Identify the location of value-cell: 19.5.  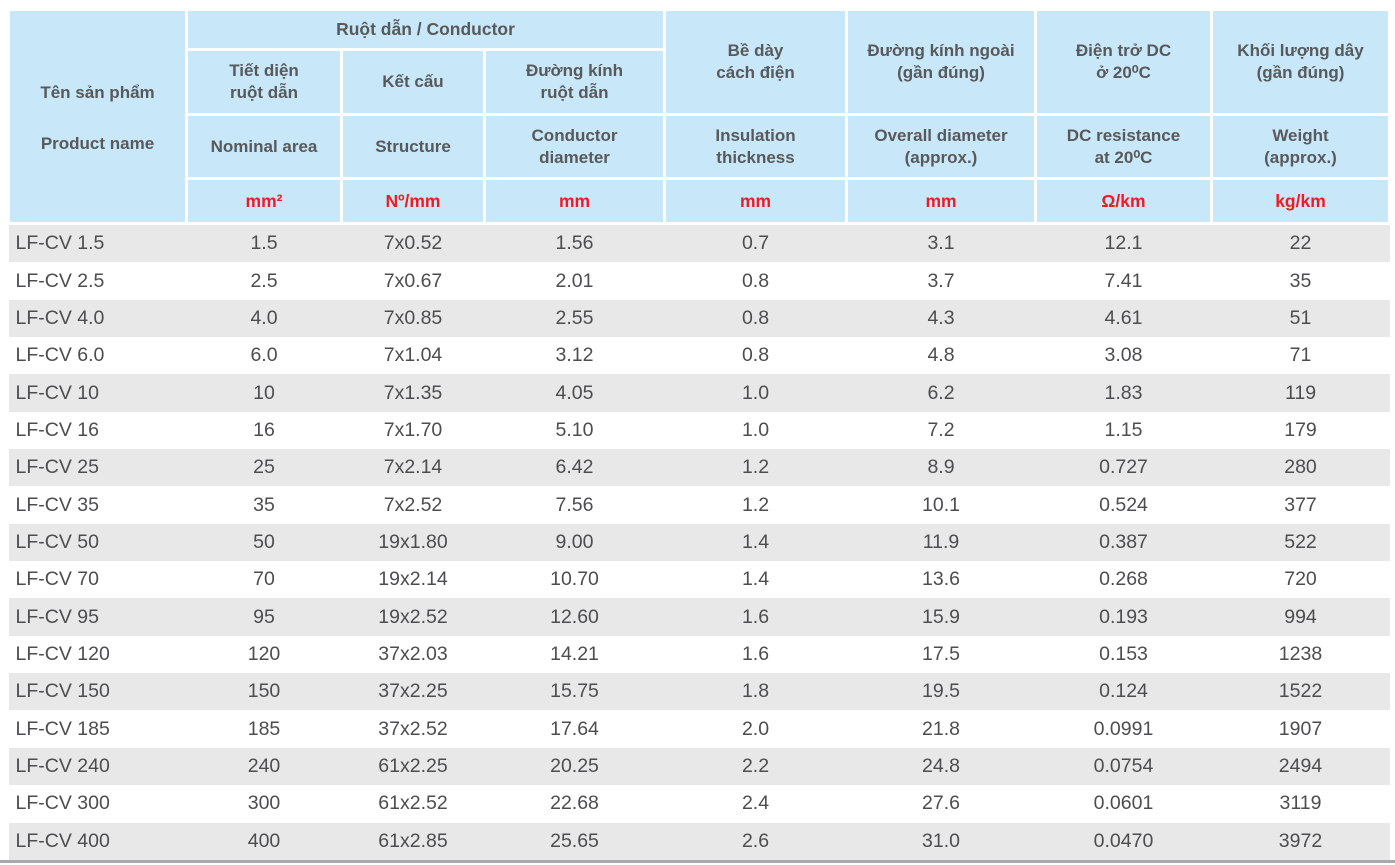
(941, 691).